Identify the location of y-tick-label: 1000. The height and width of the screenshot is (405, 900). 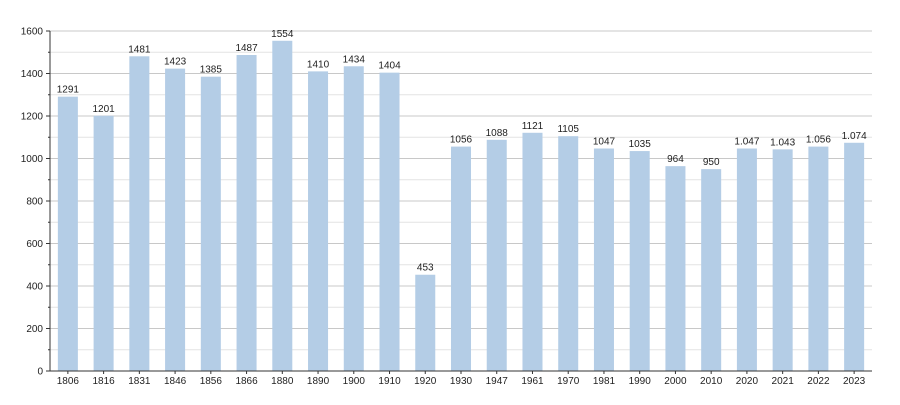
(32, 159).